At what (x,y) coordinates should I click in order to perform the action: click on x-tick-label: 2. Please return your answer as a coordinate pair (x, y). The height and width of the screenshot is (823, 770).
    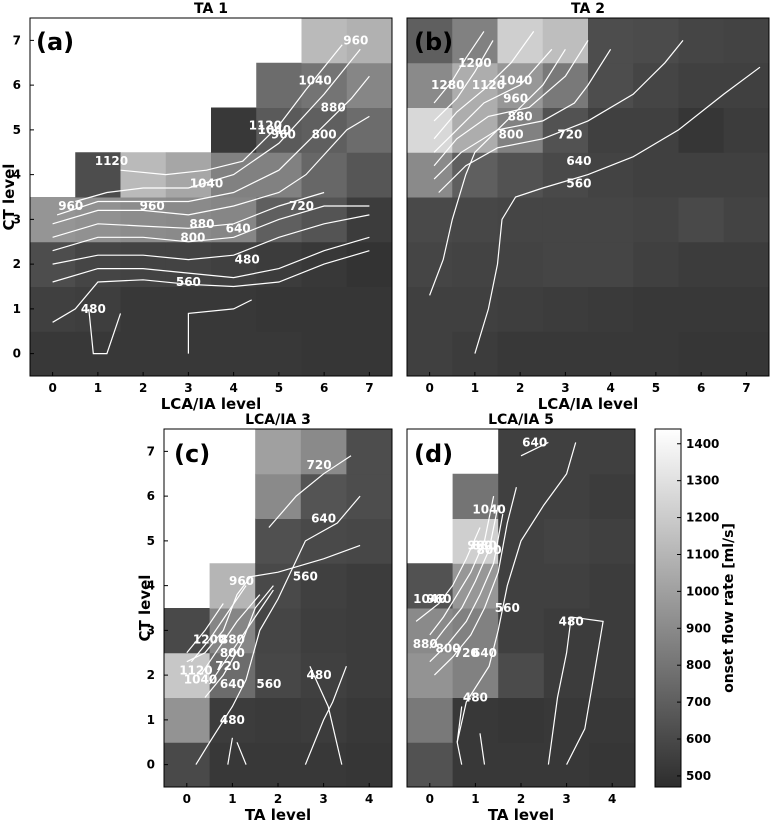
    Looking at the image, I should click on (143, 388).